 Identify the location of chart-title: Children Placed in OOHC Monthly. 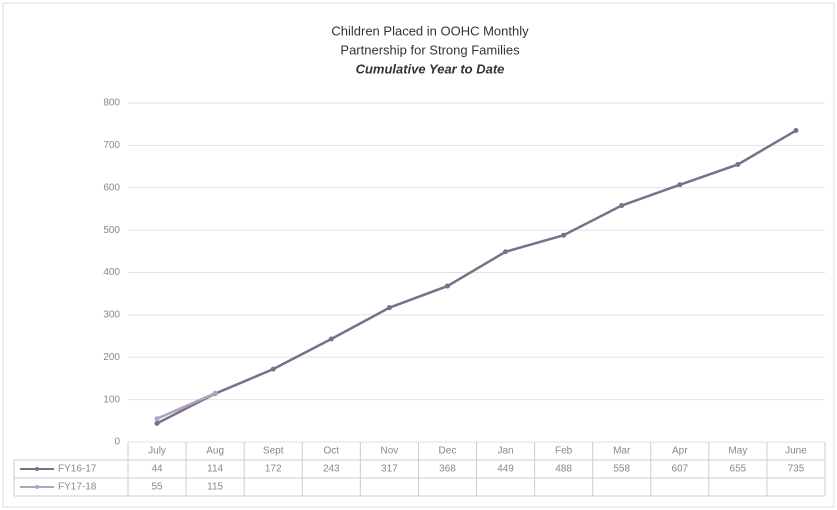
(430, 30).